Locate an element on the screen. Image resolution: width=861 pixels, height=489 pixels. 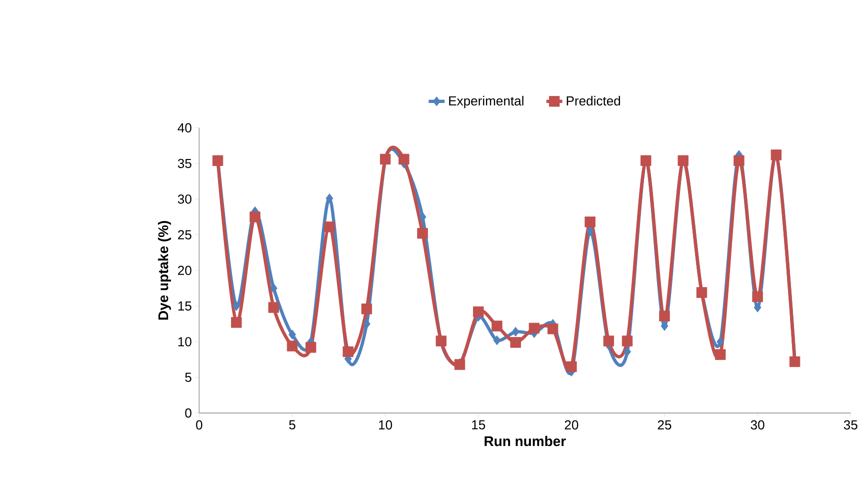
x-tick-label: 5 is located at coordinates (292, 425).